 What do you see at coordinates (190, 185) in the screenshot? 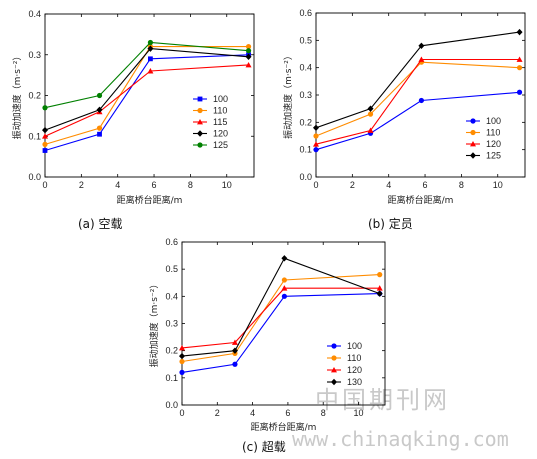
I see `x-tick-label: 8` at bounding box center [190, 185].